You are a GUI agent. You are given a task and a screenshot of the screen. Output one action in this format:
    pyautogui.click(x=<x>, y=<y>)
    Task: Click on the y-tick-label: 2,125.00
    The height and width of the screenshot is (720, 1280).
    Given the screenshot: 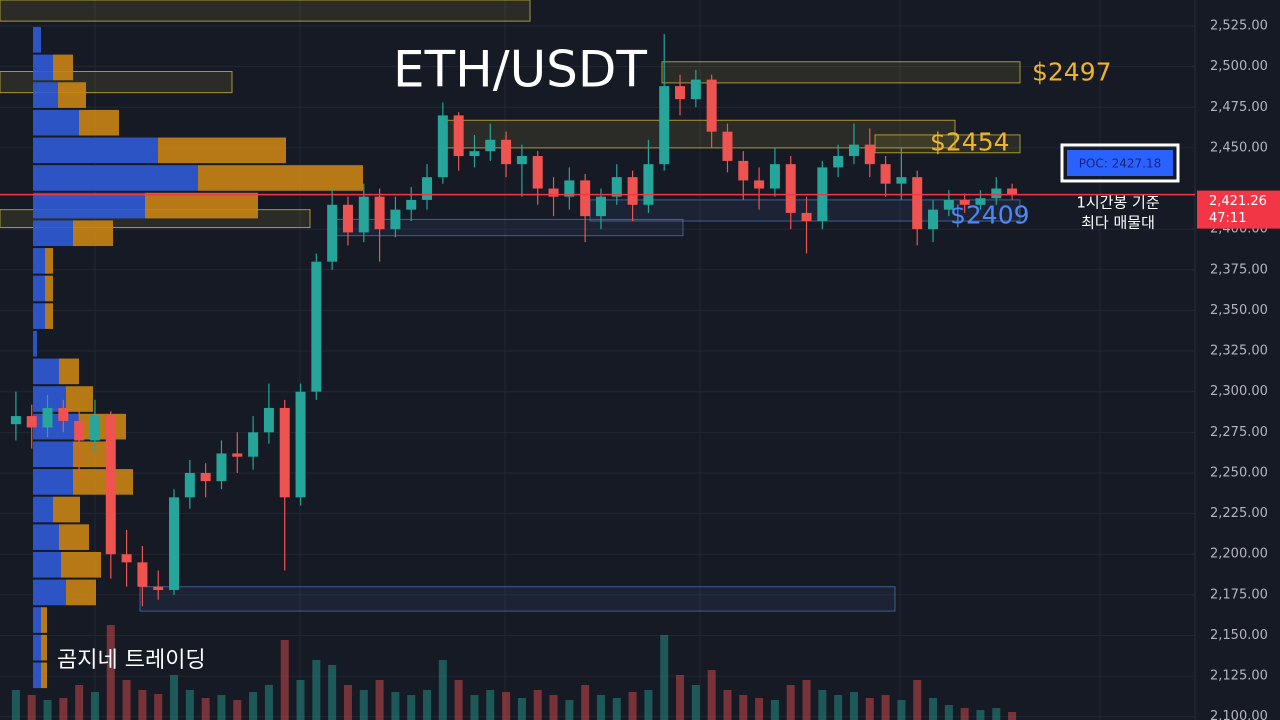 What is the action you would take?
    pyautogui.click(x=1239, y=676)
    